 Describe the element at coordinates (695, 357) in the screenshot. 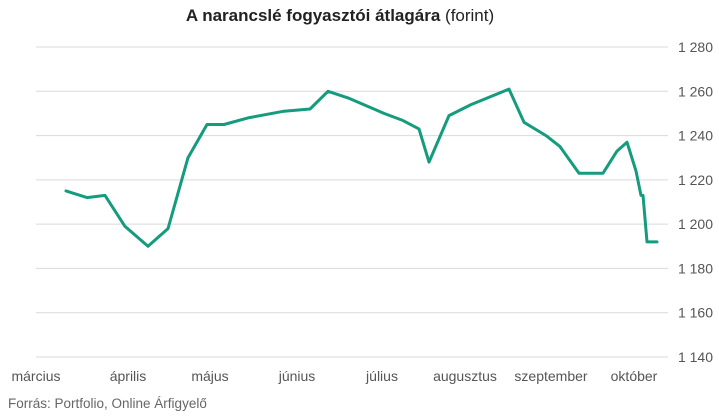

I see `y-tick-label: 1 140` at that location.